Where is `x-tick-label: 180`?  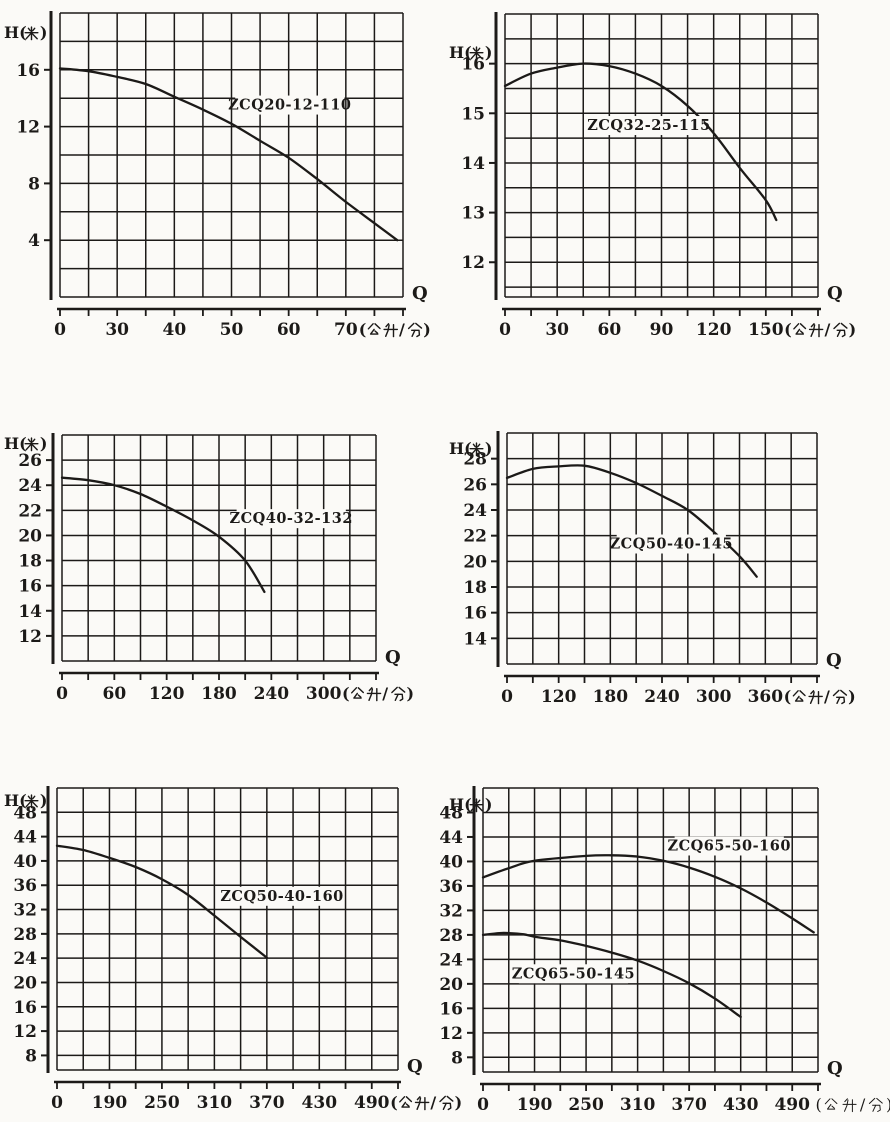
x-tick-label: 180 is located at coordinates (611, 697).